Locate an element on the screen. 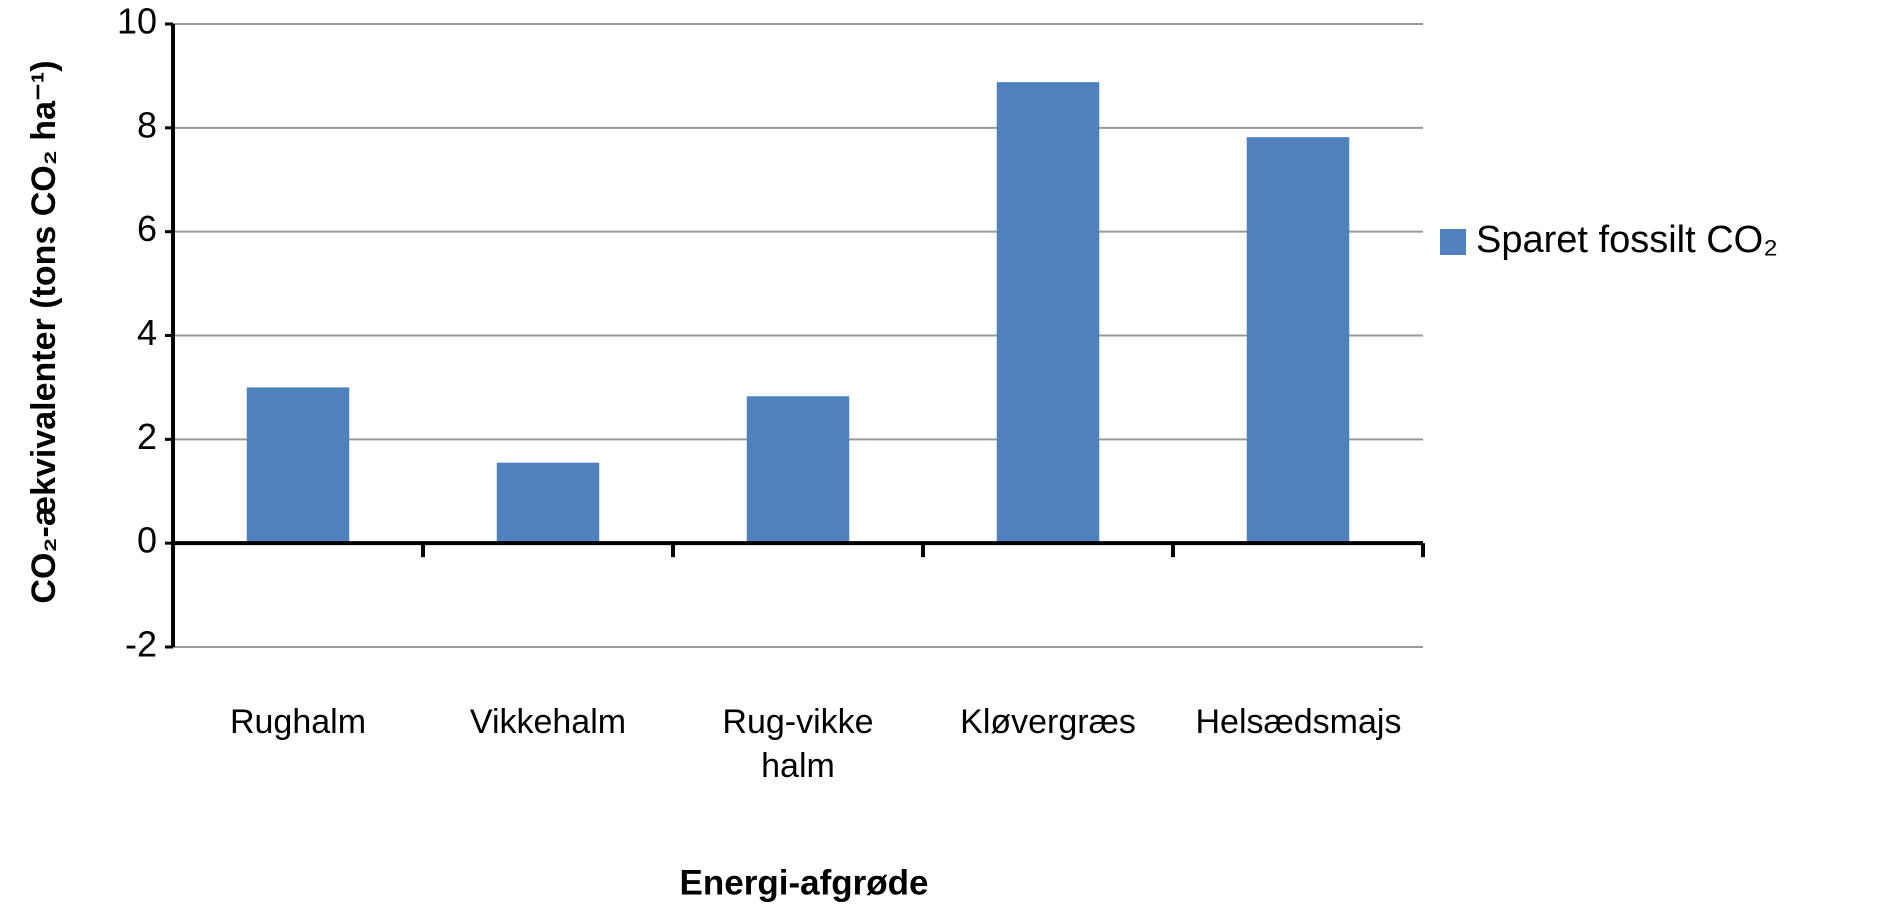  x-axis-title: Energi-afgrøde is located at coordinates (804, 882).